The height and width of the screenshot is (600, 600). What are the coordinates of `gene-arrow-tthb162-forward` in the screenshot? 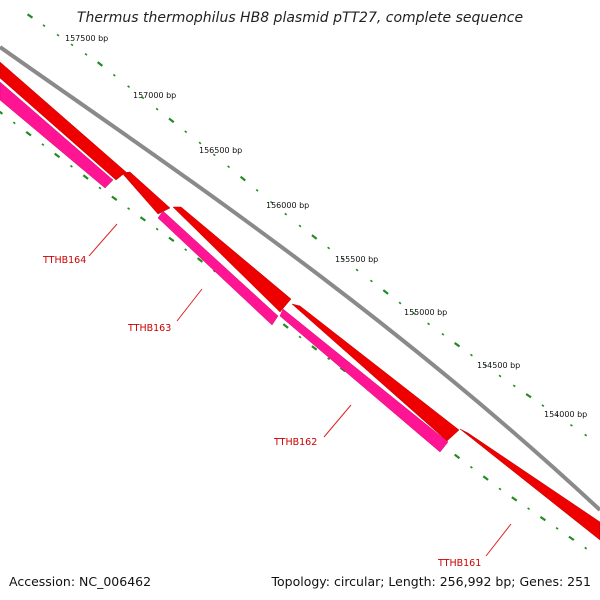 It's located at (146, 193).